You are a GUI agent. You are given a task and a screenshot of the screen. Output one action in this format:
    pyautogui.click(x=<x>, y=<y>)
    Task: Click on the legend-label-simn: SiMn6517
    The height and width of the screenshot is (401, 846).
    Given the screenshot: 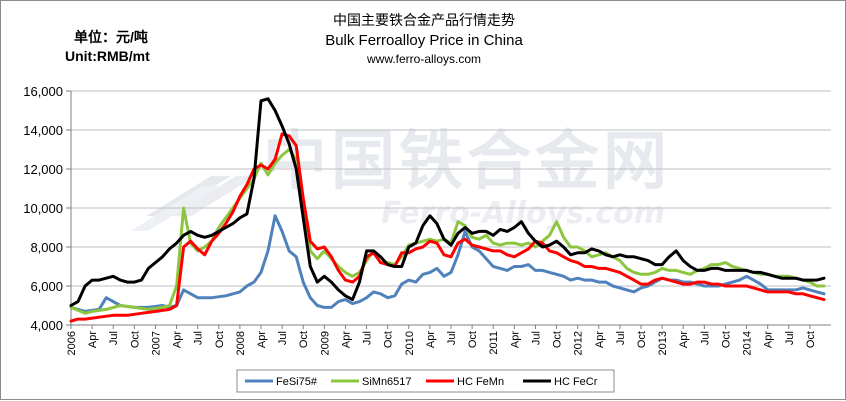 What is the action you would take?
    pyautogui.click(x=387, y=382)
    